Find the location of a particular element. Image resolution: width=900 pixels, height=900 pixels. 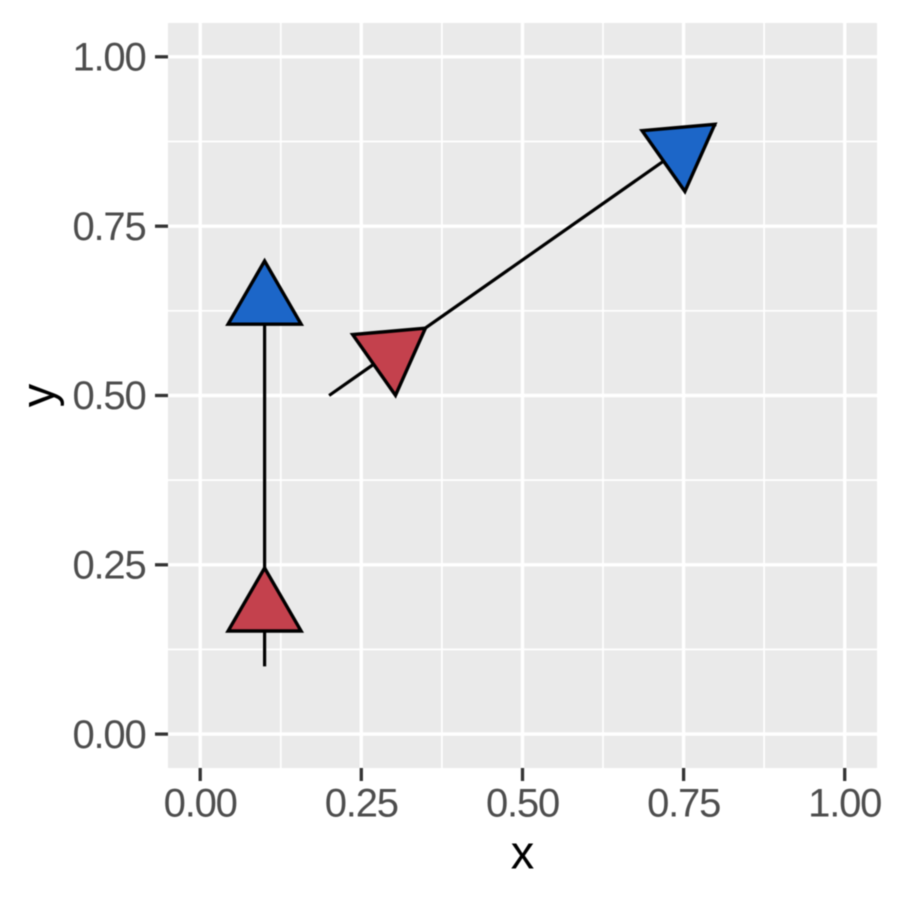

svg-text: x is located at coordinates (523, 851).